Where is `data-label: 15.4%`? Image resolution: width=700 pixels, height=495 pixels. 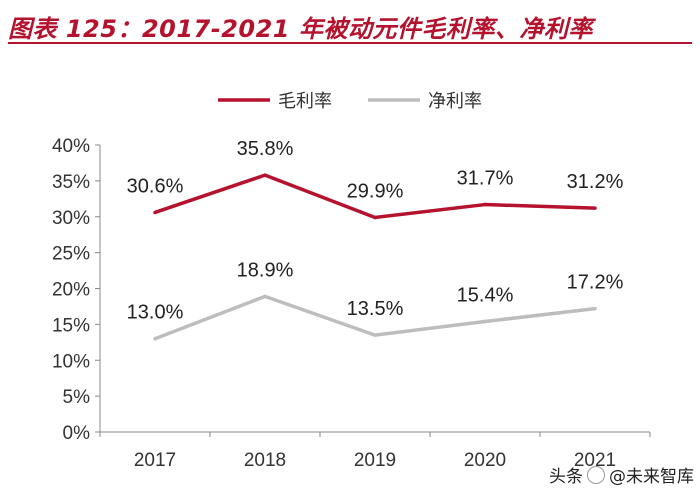
data-label: 15.4% is located at coordinates (485, 296).